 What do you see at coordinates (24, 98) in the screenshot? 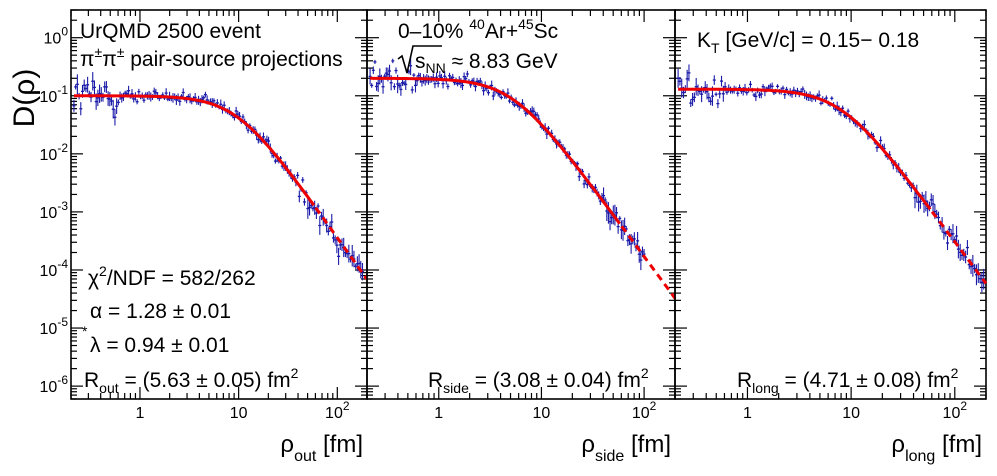
I see `y-axis-label: D(ρ)` at bounding box center [24, 98].